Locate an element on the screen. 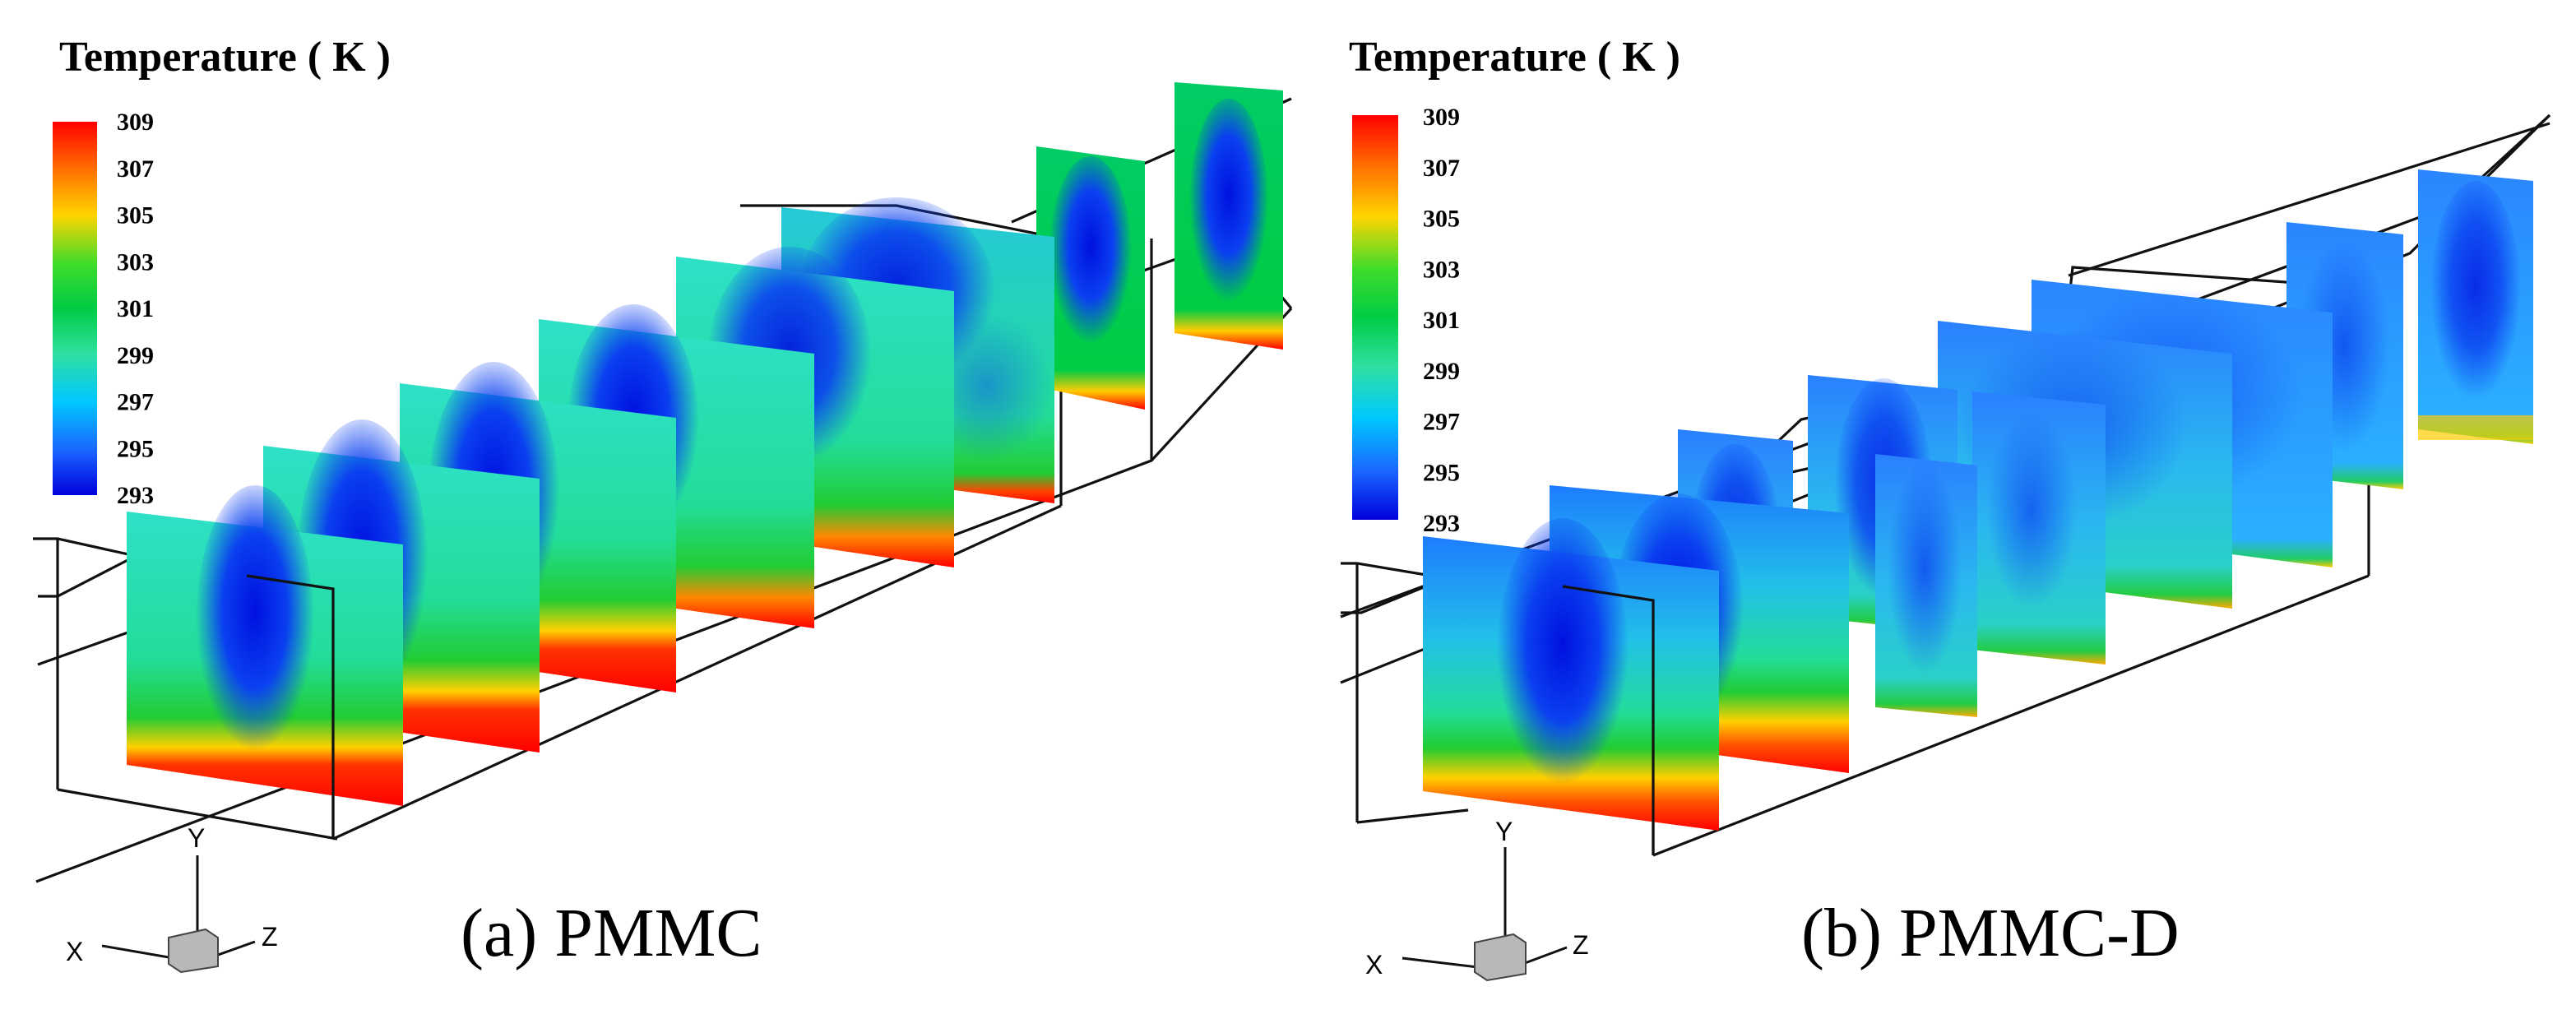 The width and height of the screenshot is (2576, 1019). slice-b-2c is located at coordinates (1926, 586).